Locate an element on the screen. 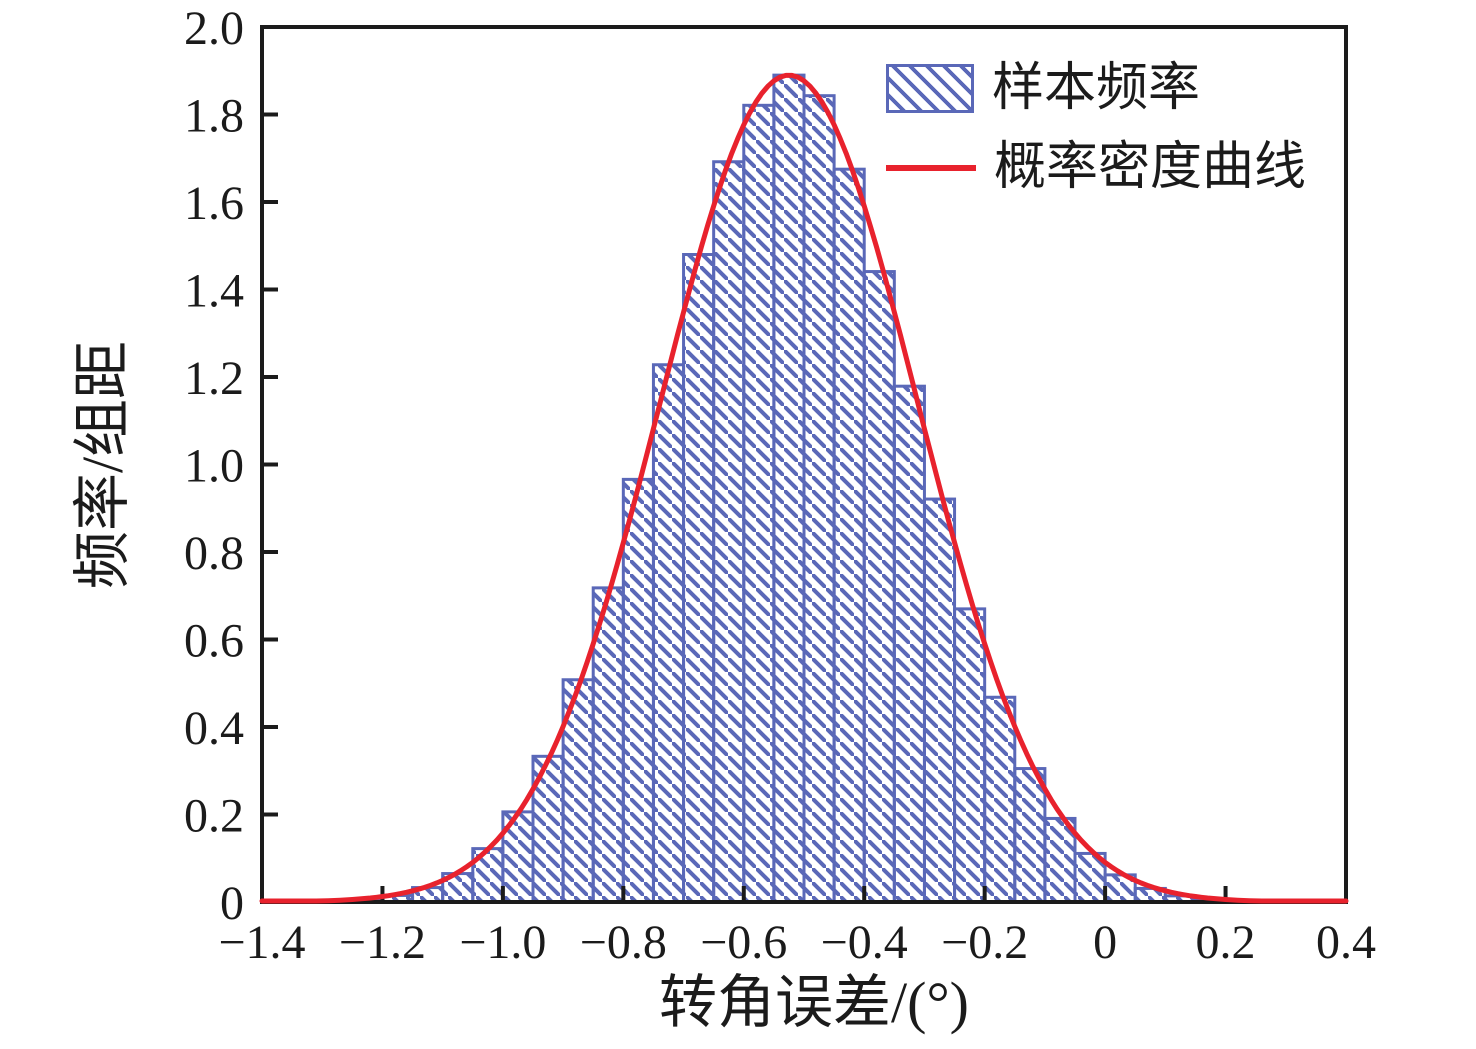 This screenshot has height=1049, width=1476. red-line-icon is located at coordinates (931, 167).